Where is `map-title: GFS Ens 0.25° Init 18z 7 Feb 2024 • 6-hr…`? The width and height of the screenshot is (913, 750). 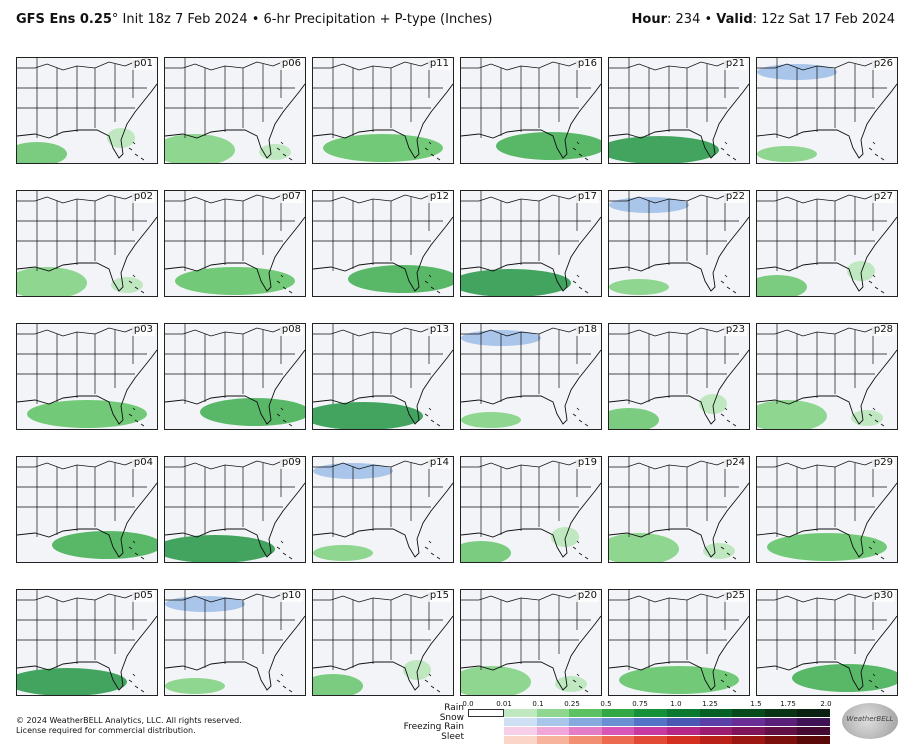
map-title: GFS Ens 0.25° Init 18z 7 Feb 2024 • 6-hr… is located at coordinates (254, 19).